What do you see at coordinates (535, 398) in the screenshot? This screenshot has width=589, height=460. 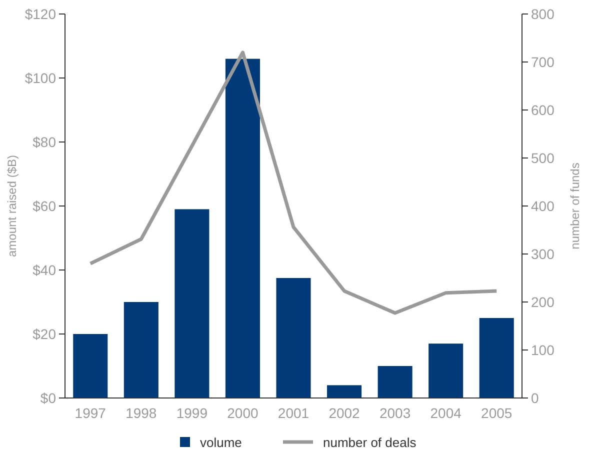 I see `y2-tick-label: 0` at bounding box center [535, 398].